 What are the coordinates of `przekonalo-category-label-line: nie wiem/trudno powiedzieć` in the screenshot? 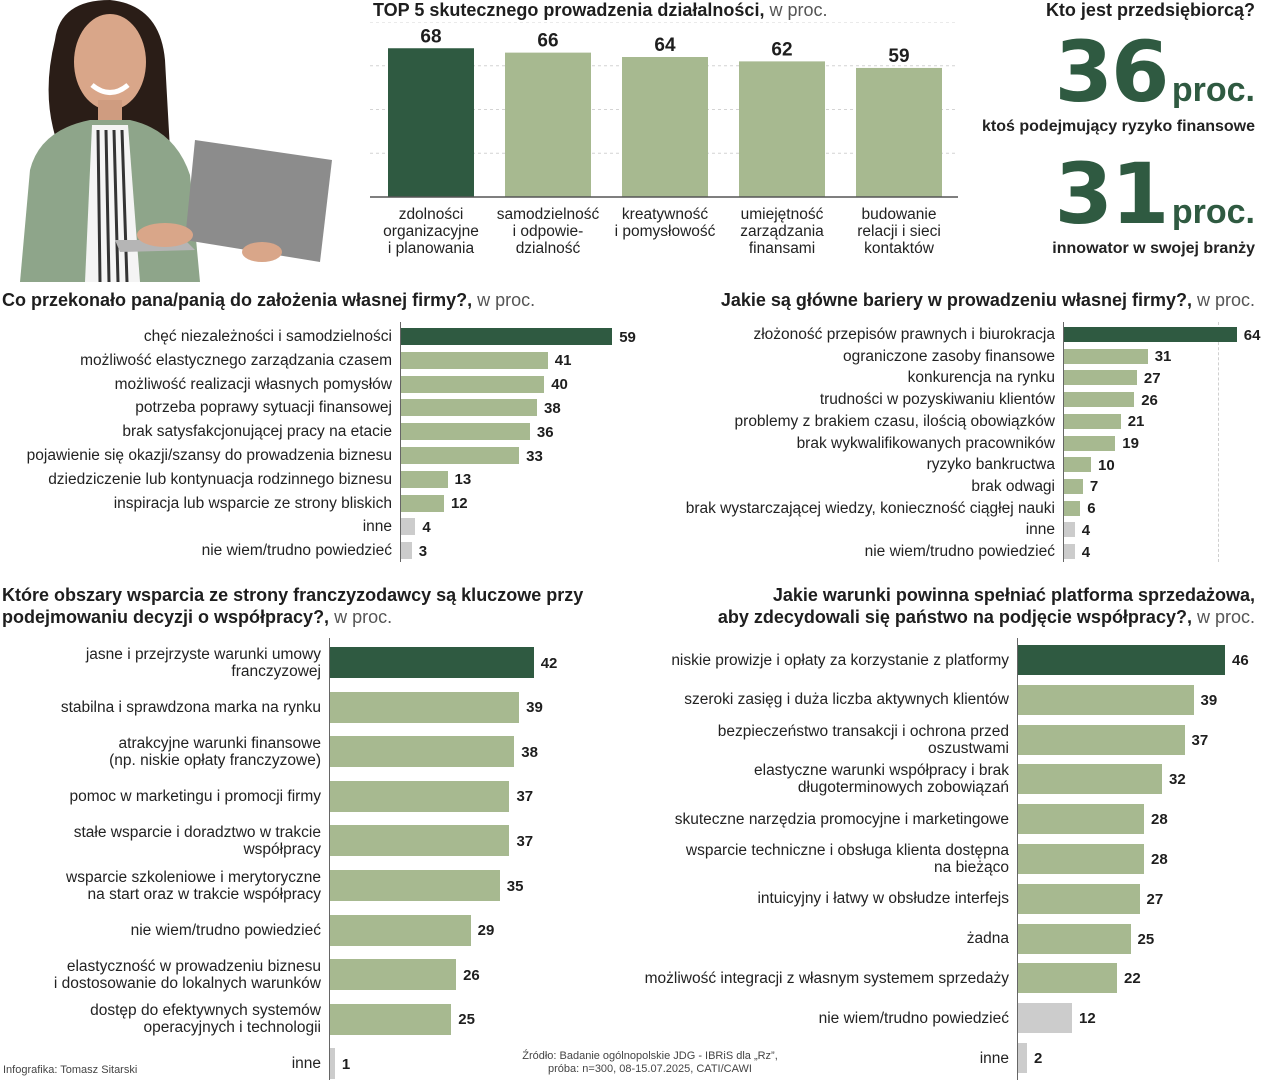 It's located at (296, 551).